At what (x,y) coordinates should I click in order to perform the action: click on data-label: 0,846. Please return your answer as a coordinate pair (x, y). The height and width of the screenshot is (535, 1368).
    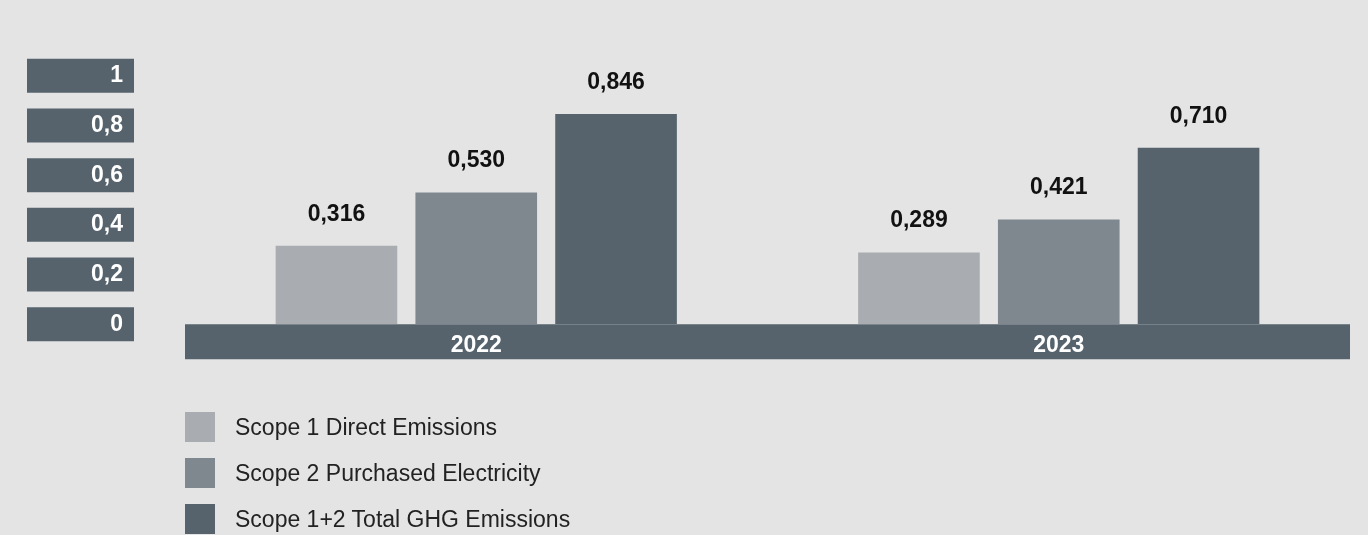
    Looking at the image, I should click on (616, 80).